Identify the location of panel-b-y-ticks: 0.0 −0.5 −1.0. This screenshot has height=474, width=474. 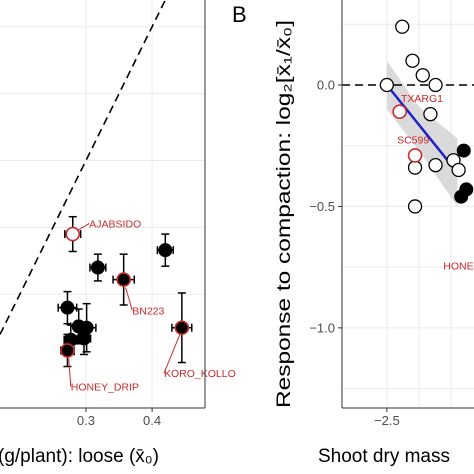
(325, 206).